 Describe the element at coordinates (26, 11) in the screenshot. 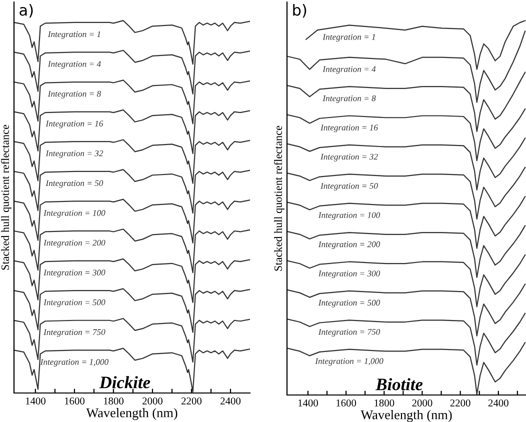

I see `text: a)` at that location.